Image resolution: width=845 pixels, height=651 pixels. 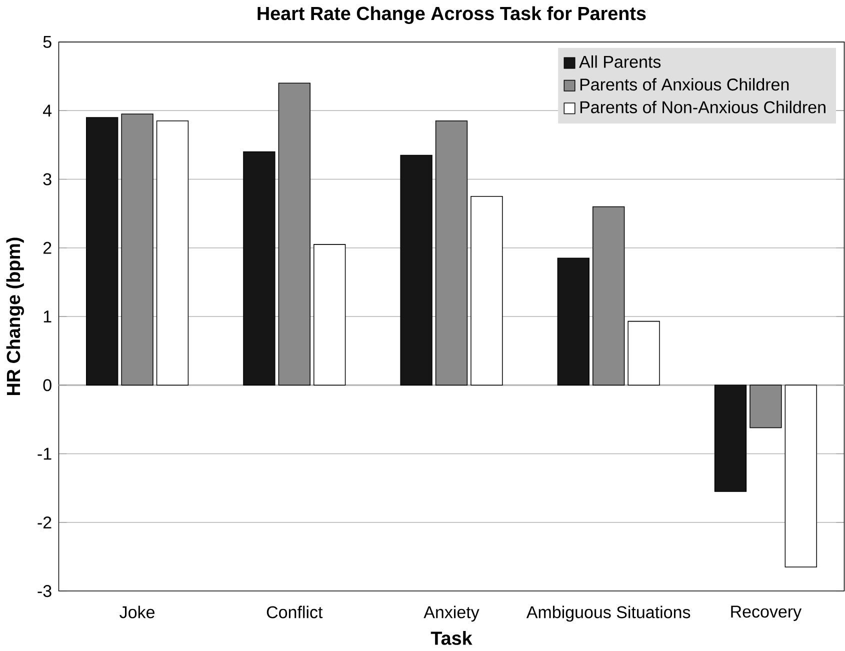 What do you see at coordinates (294, 612) in the screenshot?
I see `x-tick-label: Conflict` at bounding box center [294, 612].